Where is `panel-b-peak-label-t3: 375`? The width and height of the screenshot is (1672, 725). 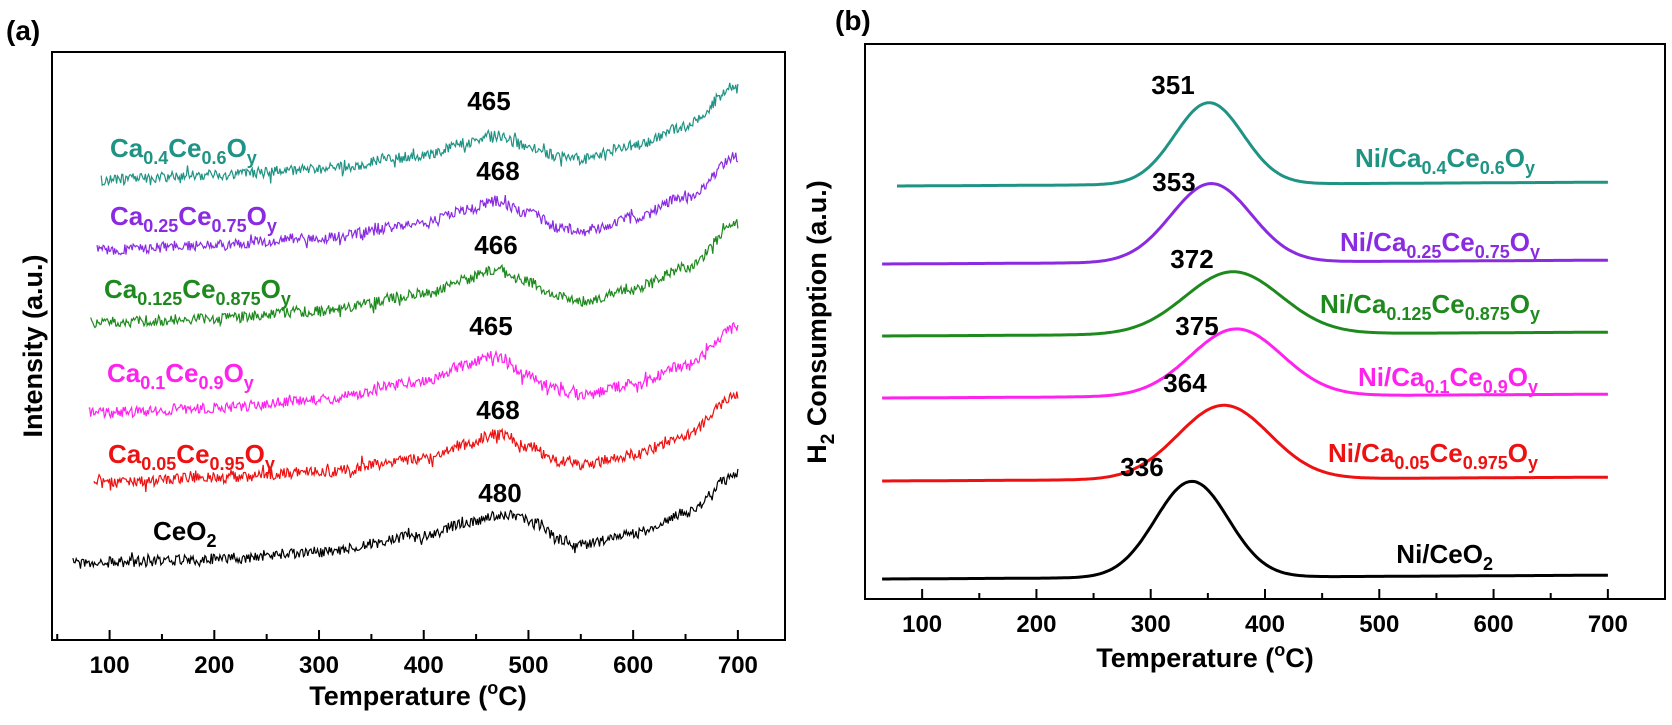 panel-b-peak-label-t3: 375 is located at coordinates (1196, 326).